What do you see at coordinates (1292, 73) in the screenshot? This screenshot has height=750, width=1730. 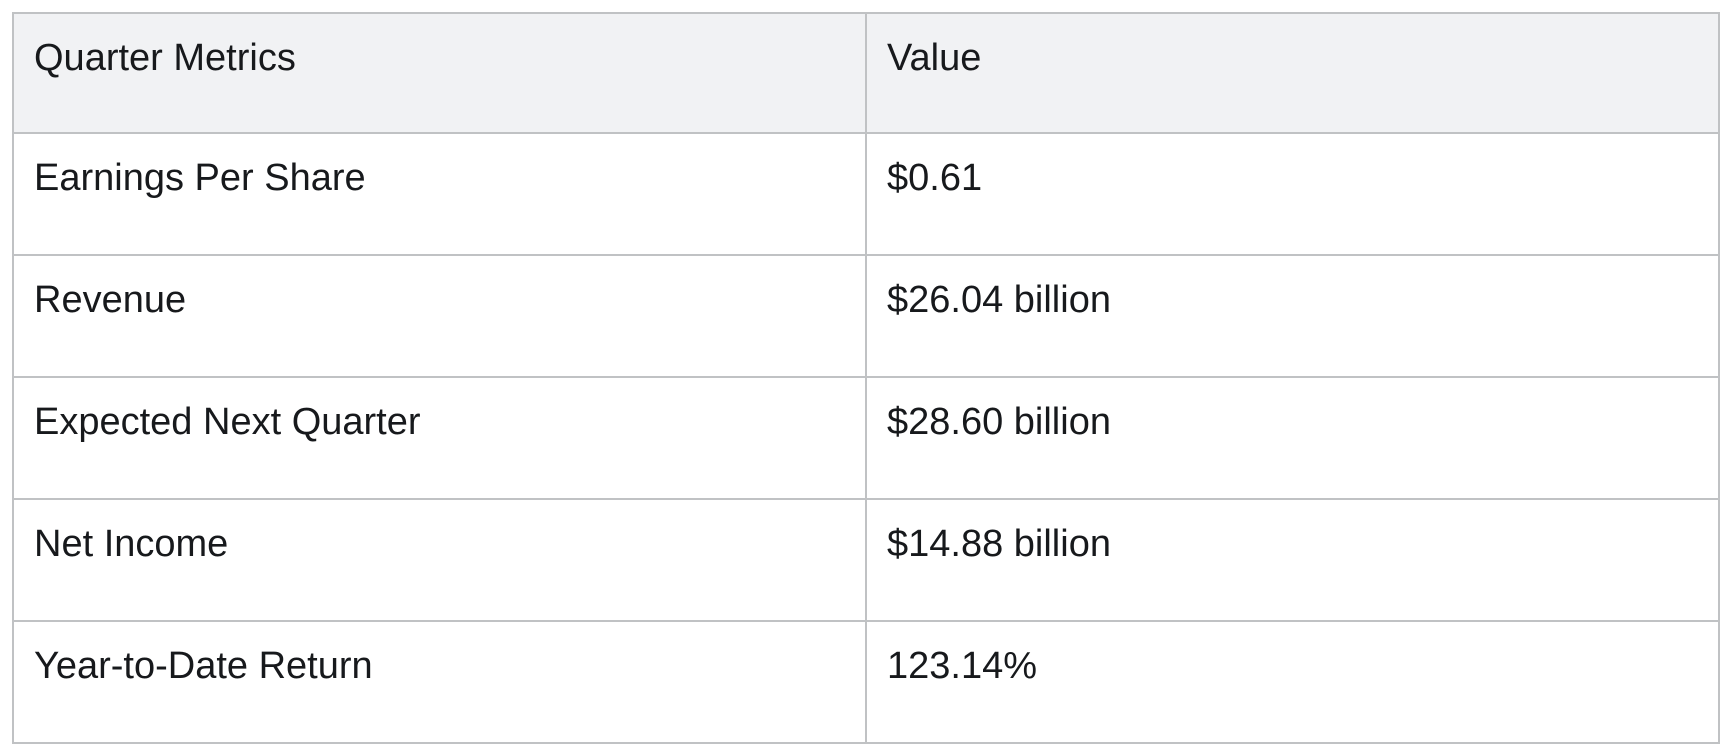 I see `column-header-value: Value` at bounding box center [1292, 73].